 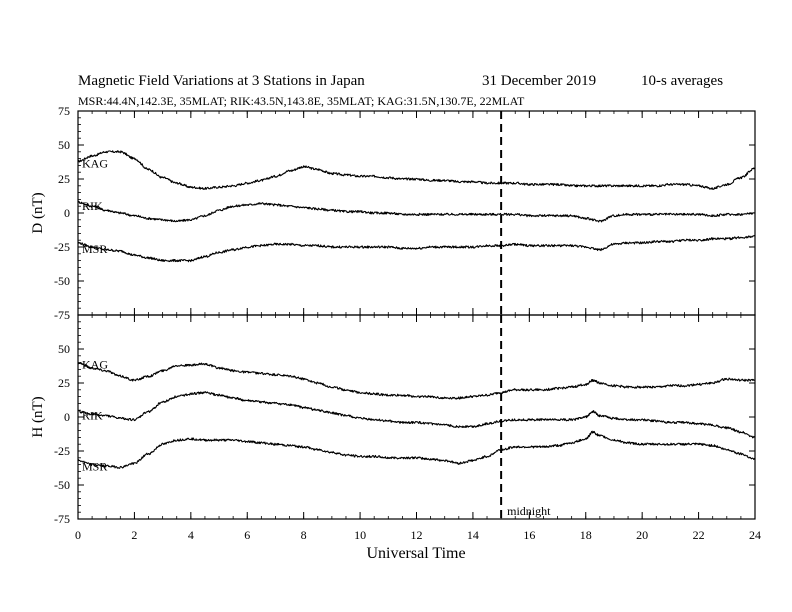 I want to click on y-axis-label: H (nT), so click(x=38, y=416).